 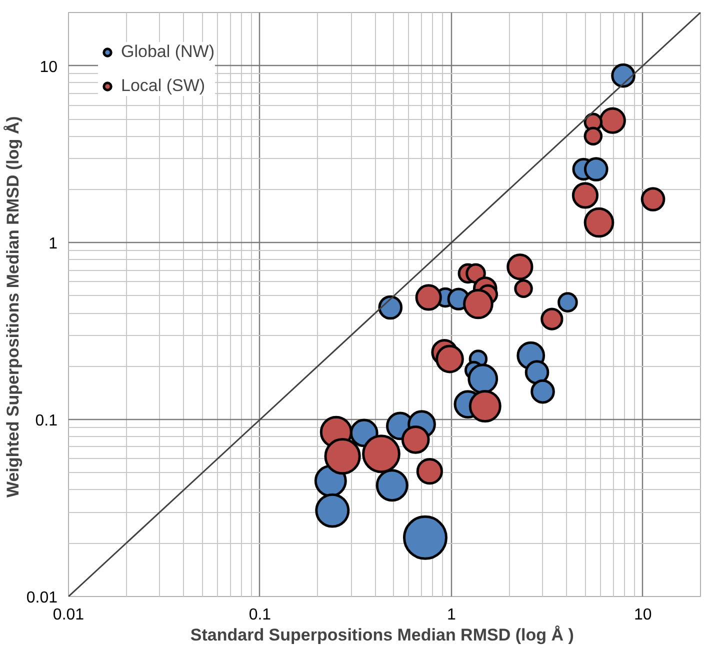 What do you see at coordinates (53, 244) in the screenshot?
I see `y-tick-label: 1` at bounding box center [53, 244].